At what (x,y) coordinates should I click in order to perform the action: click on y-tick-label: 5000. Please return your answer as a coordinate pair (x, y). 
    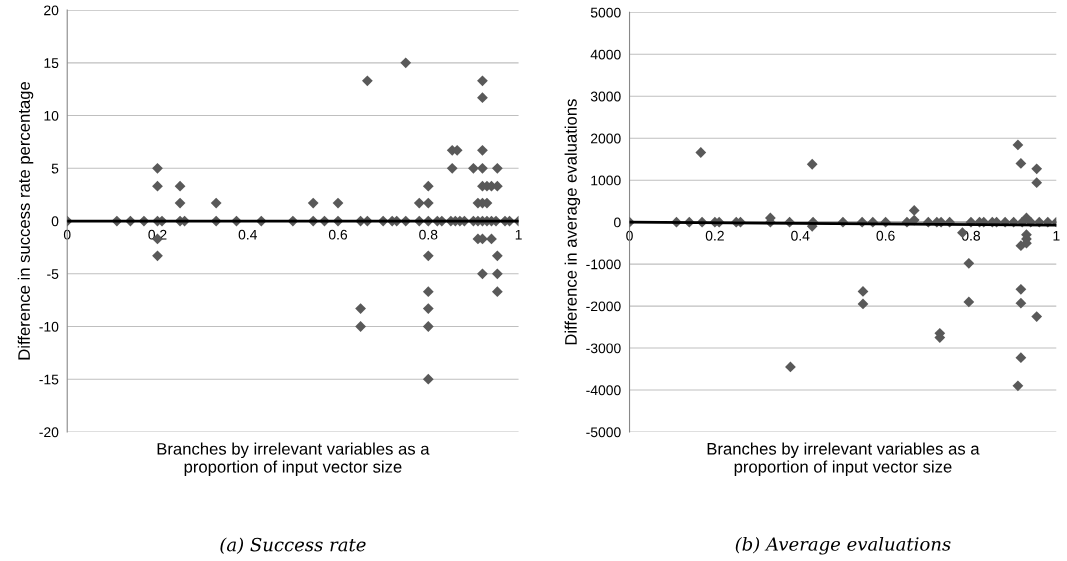
    Looking at the image, I should click on (605, 12).